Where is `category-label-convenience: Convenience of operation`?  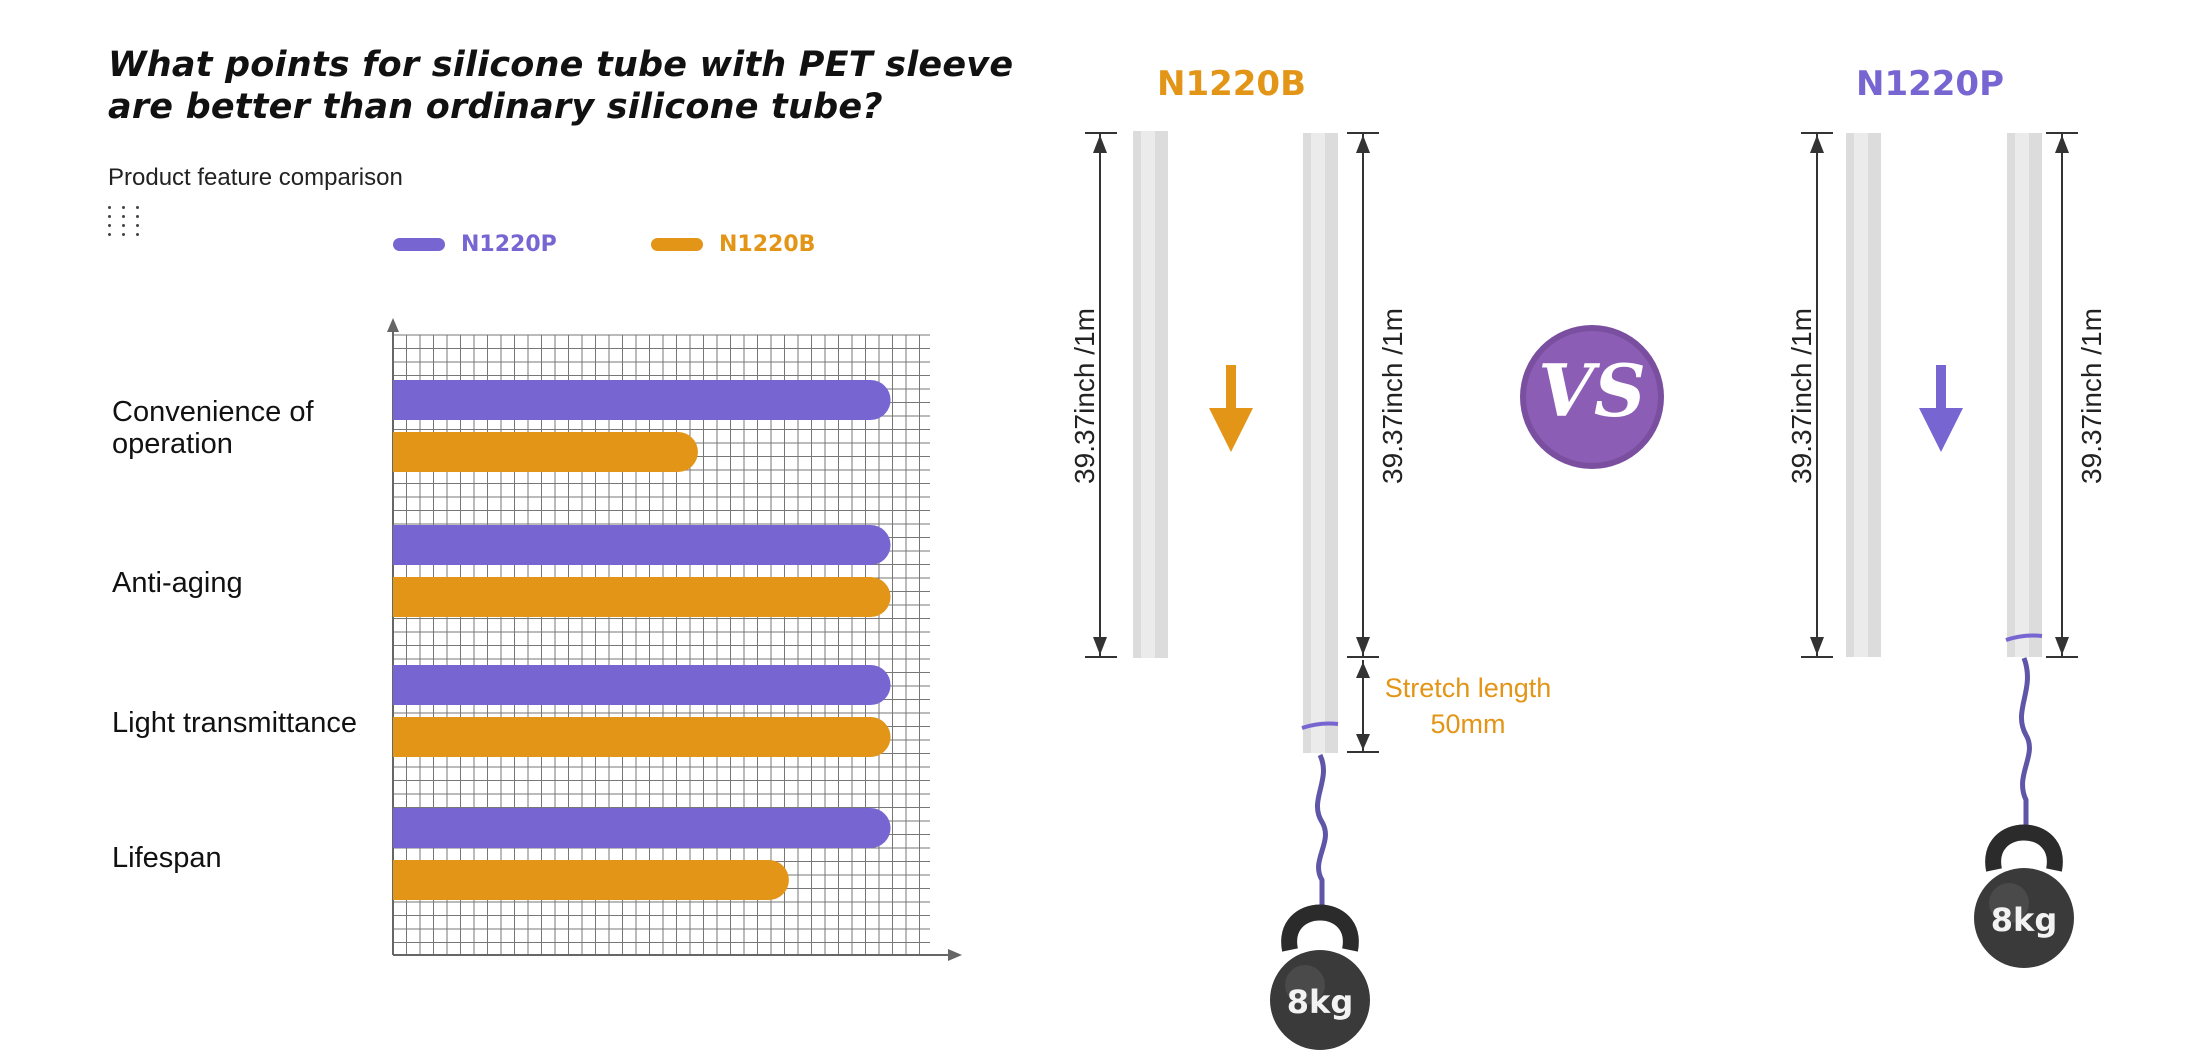 category-label-convenience: Convenience of operation is located at coordinates (213, 428).